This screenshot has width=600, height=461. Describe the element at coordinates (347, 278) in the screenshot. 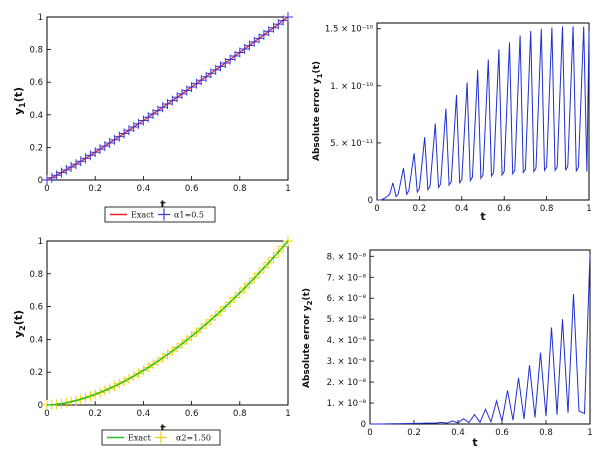

I see `y-tick-label: 7. × 10⁻⁸` at that location.